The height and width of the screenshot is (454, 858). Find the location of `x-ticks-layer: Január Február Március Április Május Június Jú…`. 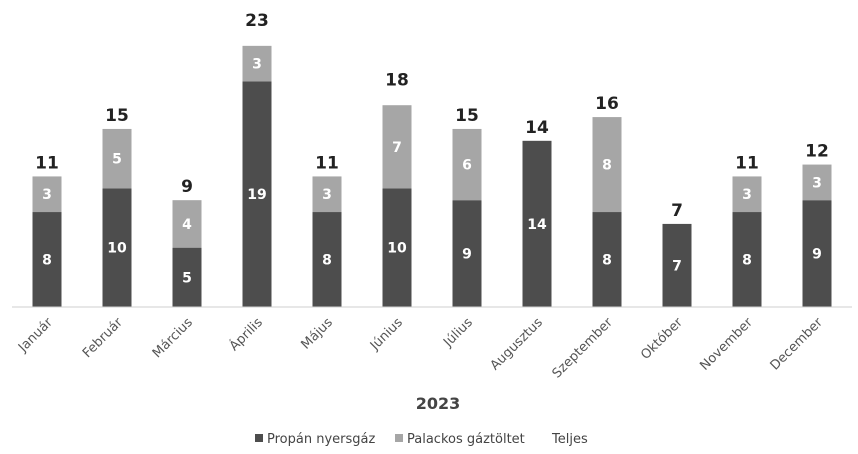

x-ticks-layer: Január Február Március Április Május Június Jú… is located at coordinates (420, 347).